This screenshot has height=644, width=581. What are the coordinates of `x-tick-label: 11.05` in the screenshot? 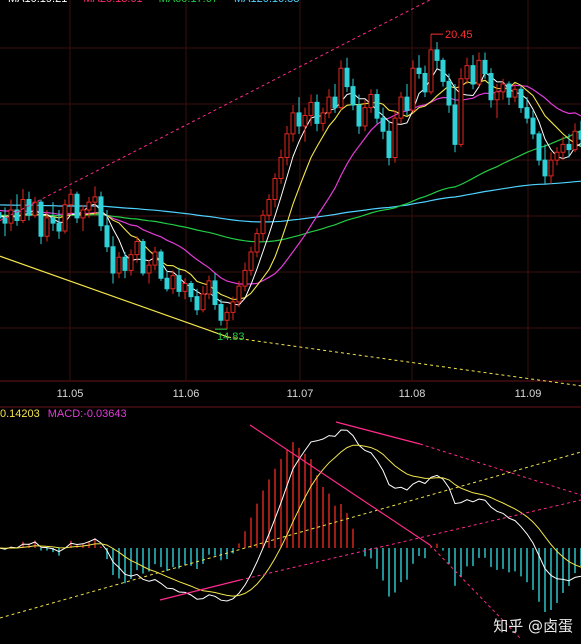 It's located at (70, 394).